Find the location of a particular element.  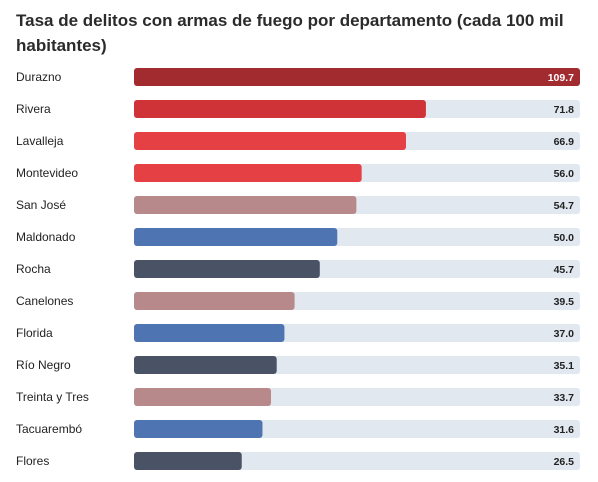

category-label: Rocha is located at coordinates (33, 269).